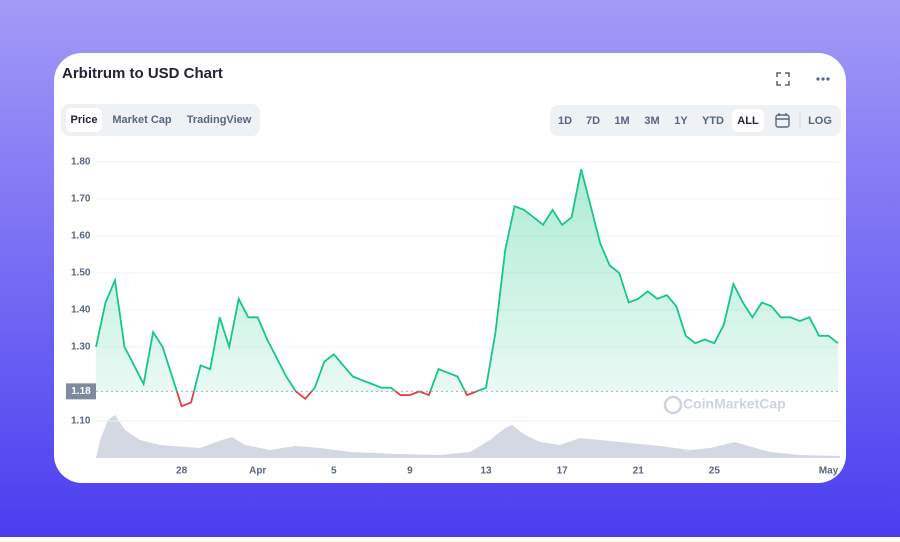 This screenshot has height=542, width=900. I want to click on y-tick-label: 1.50, so click(81, 273).